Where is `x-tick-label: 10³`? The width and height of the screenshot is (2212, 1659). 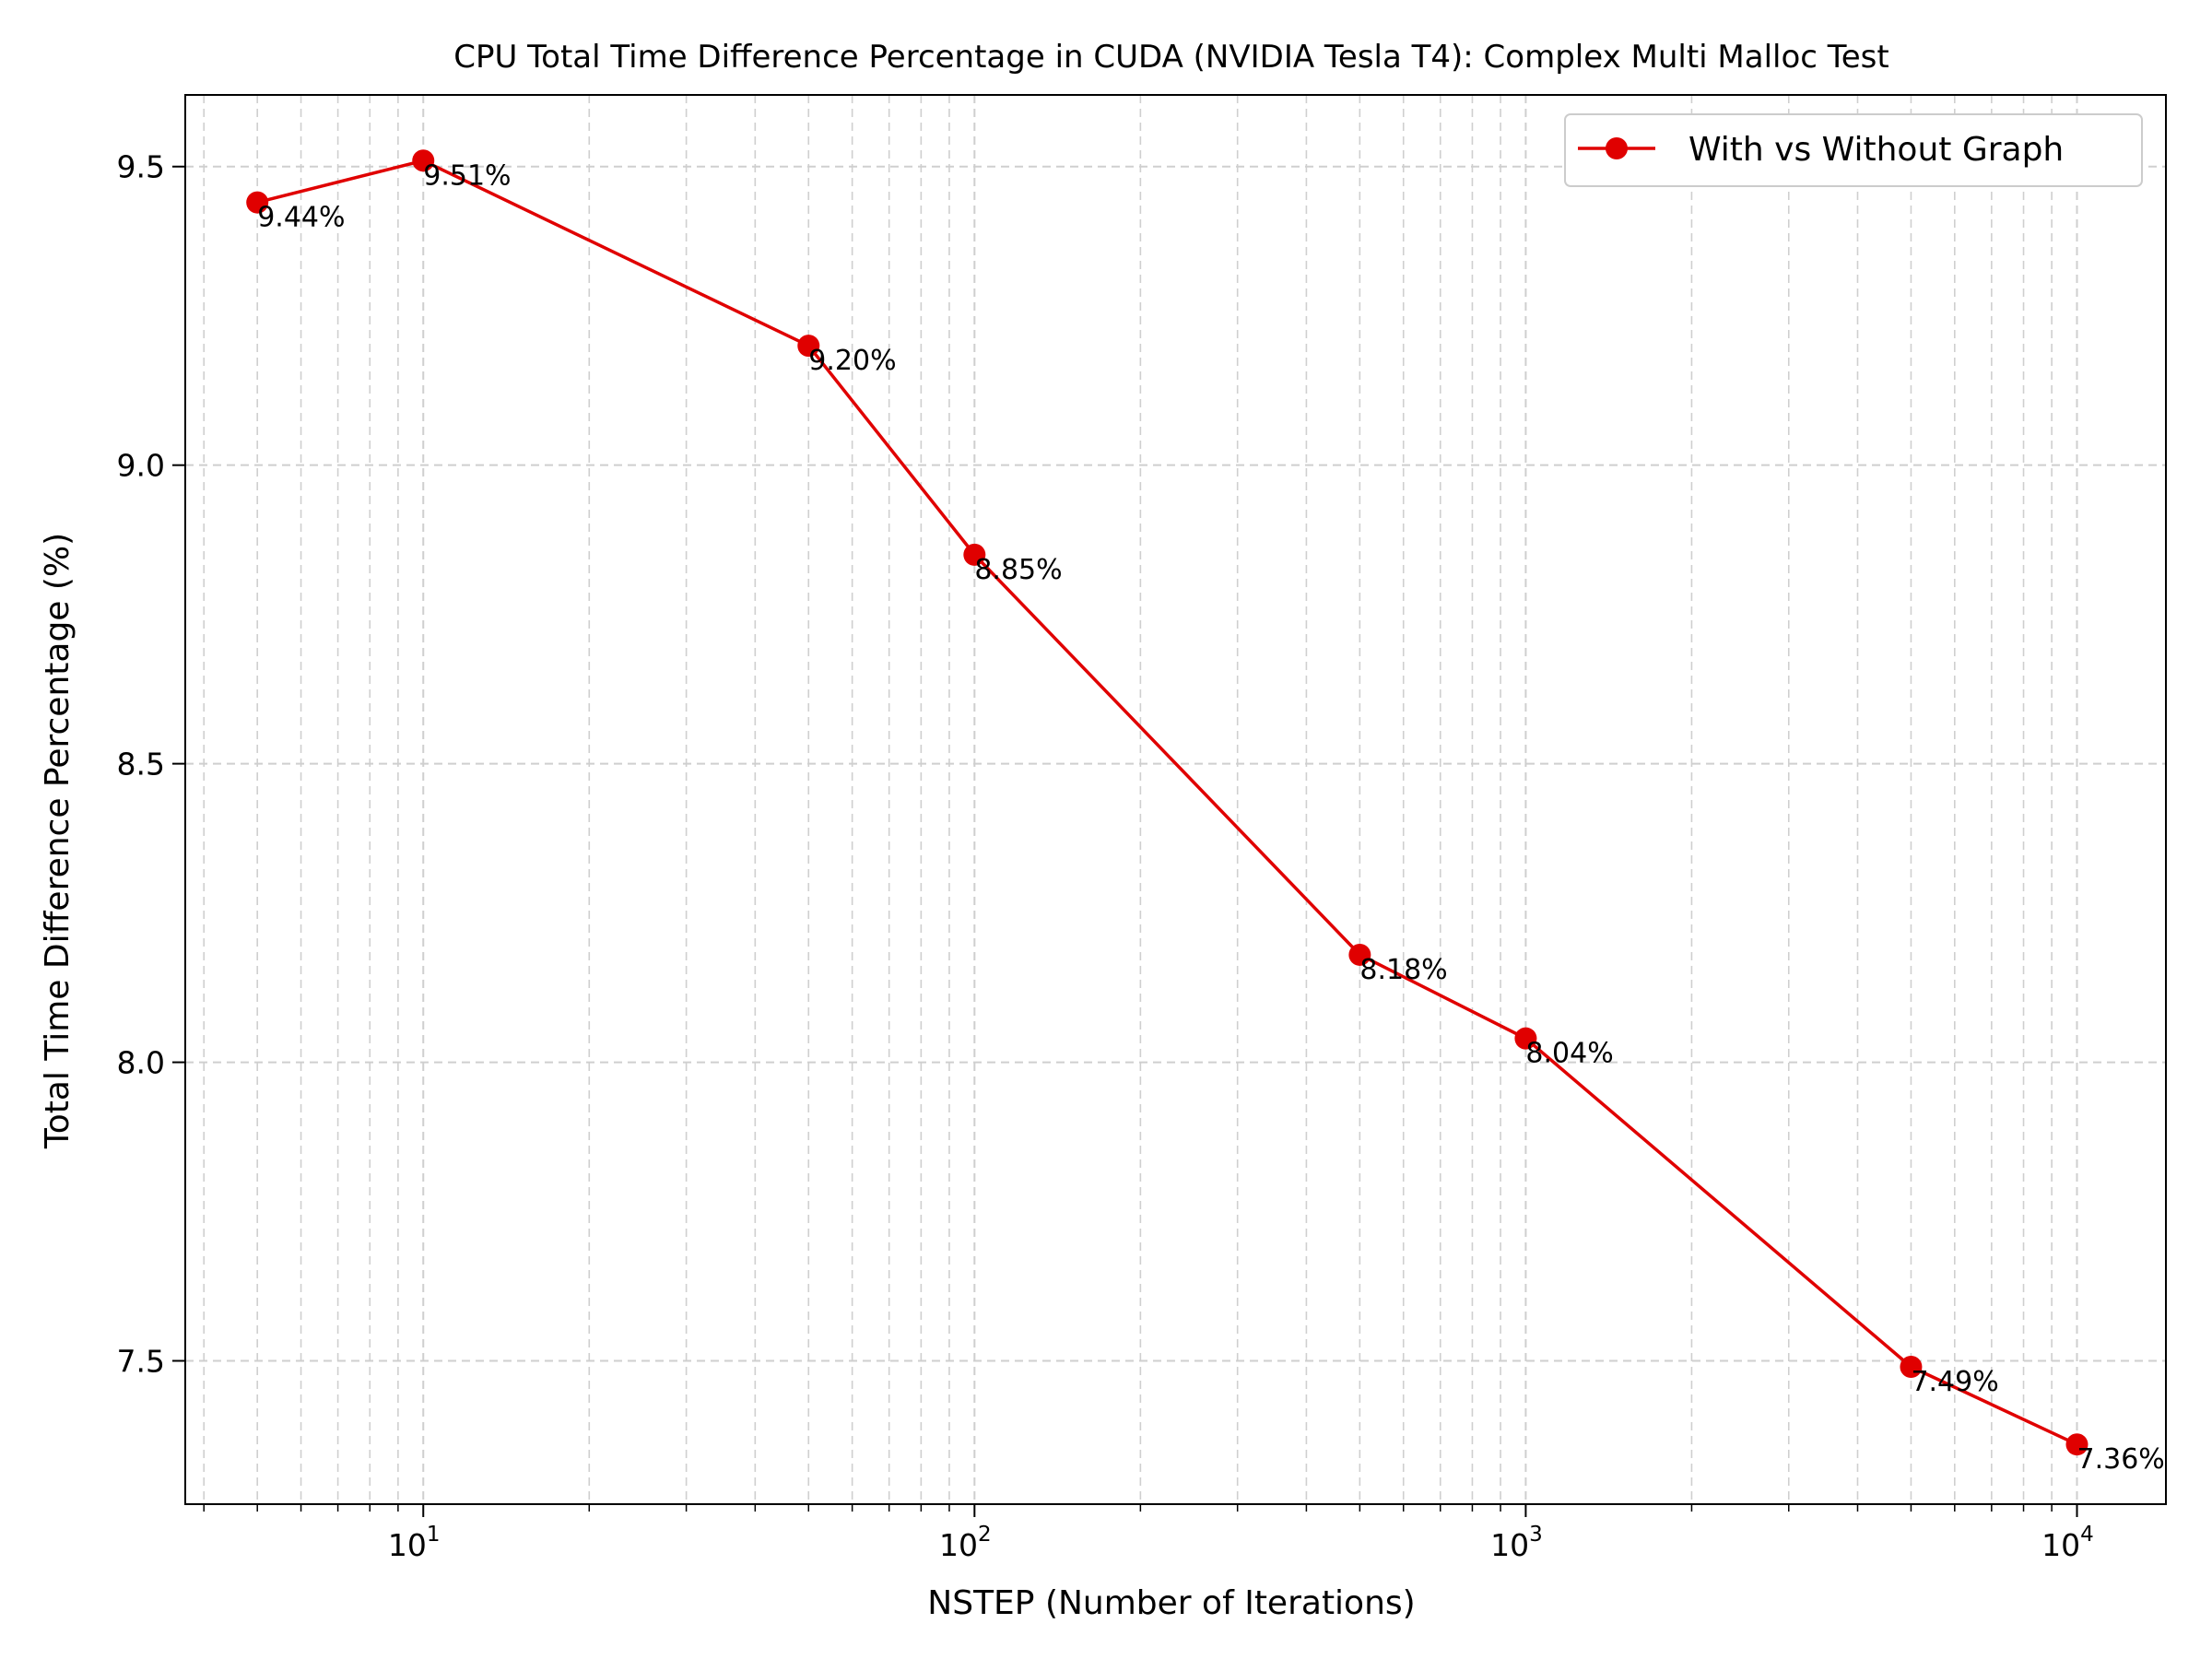 x-tick-label: 10³ is located at coordinates (1516, 1543).